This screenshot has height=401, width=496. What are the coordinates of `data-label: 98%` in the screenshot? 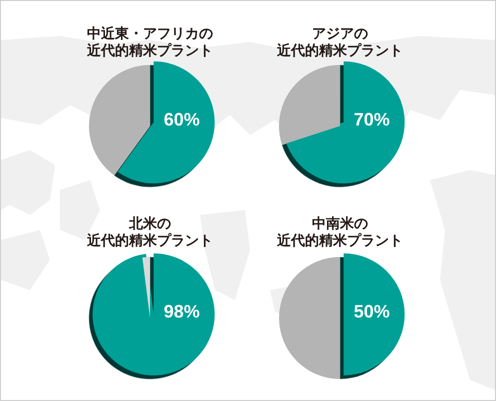 It's located at (182, 311).